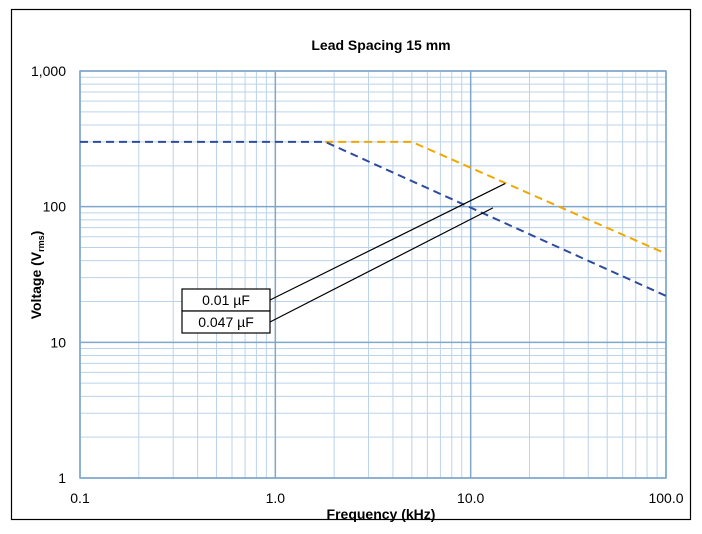 The width and height of the screenshot is (702, 534). What do you see at coordinates (276, 498) in the screenshot?
I see `x-tick-label: 1.0` at bounding box center [276, 498].